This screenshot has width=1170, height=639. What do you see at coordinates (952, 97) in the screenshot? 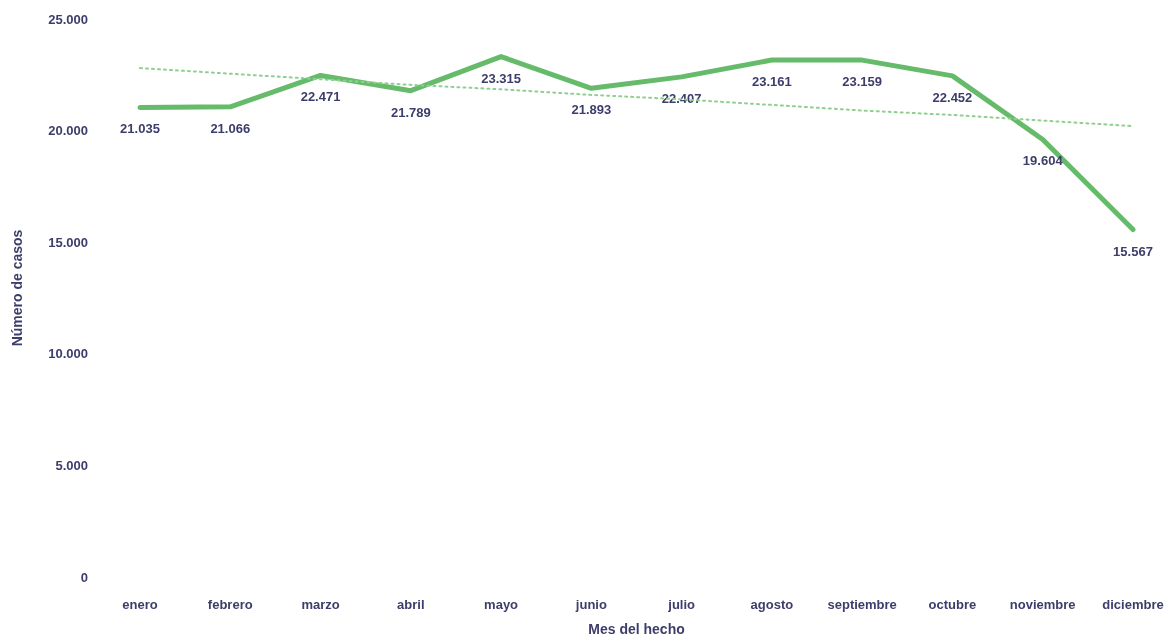
I see `data-label: 22.452` at bounding box center [952, 97].